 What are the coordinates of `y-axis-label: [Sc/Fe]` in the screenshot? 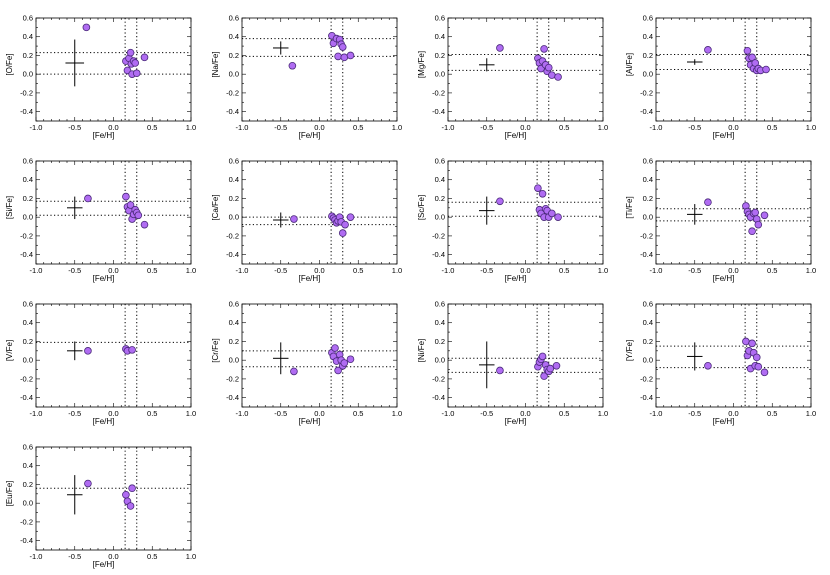 It's located at (421, 207).